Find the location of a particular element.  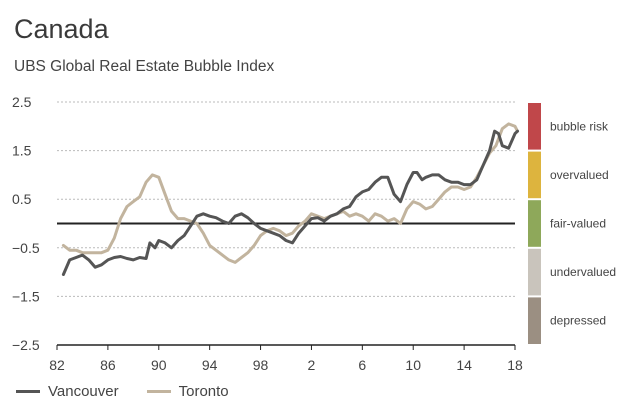

legend: Vancouver Toronto is located at coordinates (136, 391).